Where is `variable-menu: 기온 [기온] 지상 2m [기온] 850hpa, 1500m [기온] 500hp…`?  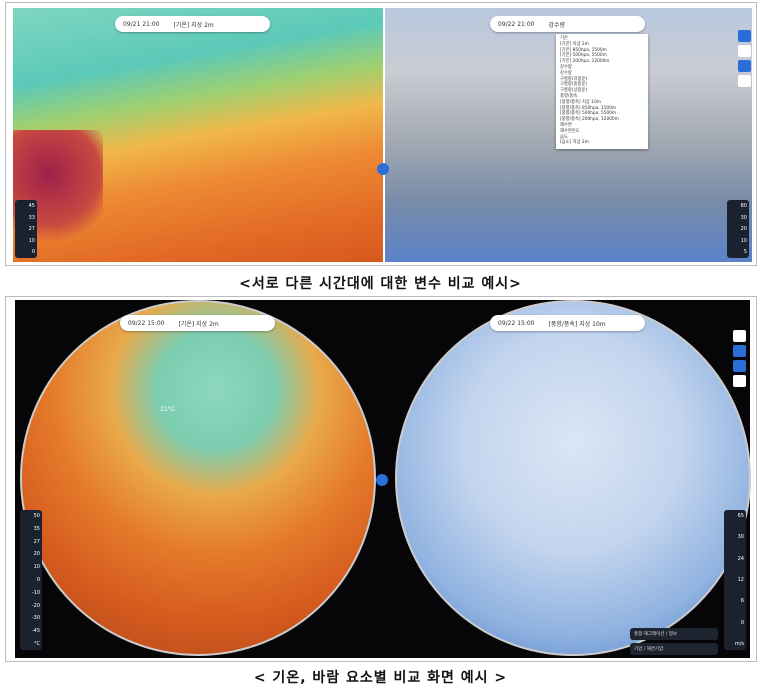
variable-menu: 기온 [기온] 지상 2m [기온] 850hpa, 1500m [기온] 500hp… is located at coordinates (602, 91).